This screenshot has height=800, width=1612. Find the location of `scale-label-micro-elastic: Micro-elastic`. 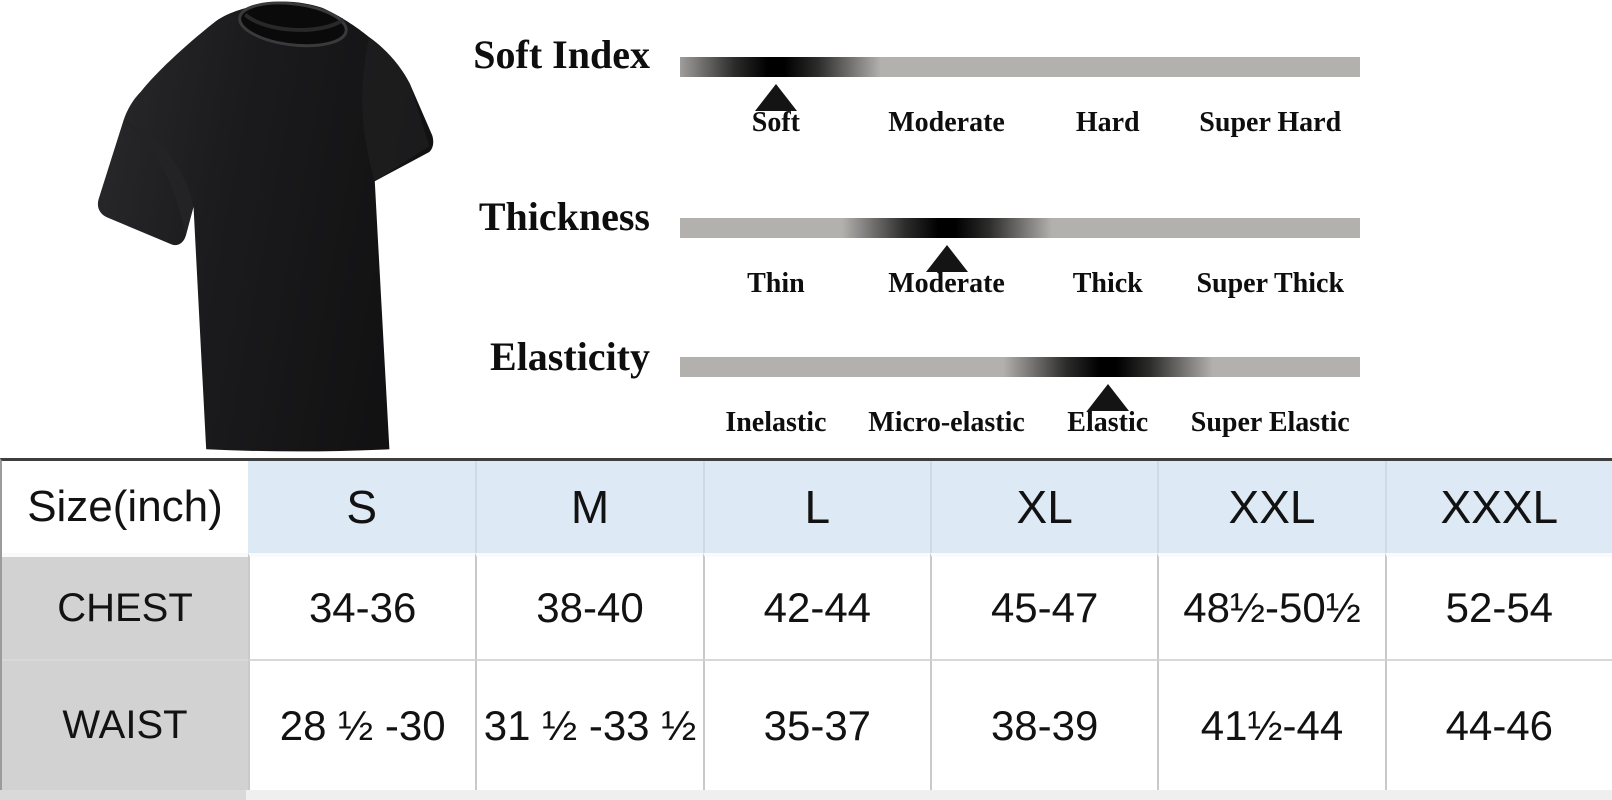

scale-label-micro-elastic: Micro-elastic is located at coordinates (946, 422).